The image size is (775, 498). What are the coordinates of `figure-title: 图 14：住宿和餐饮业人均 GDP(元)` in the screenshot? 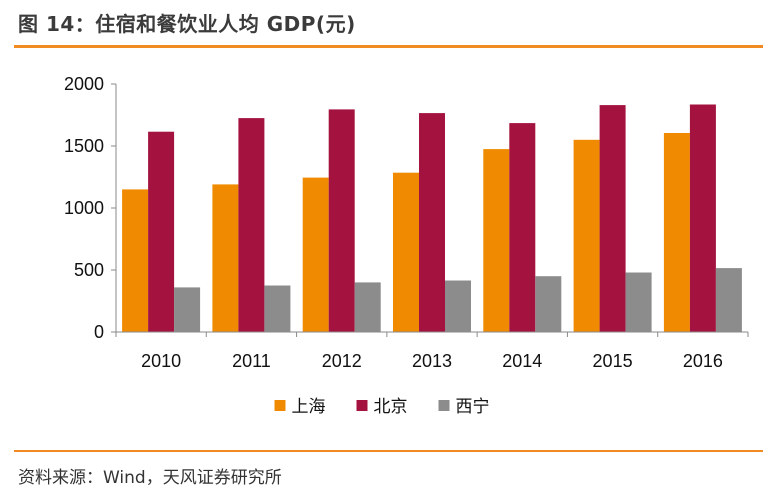 It's located at (187, 24).